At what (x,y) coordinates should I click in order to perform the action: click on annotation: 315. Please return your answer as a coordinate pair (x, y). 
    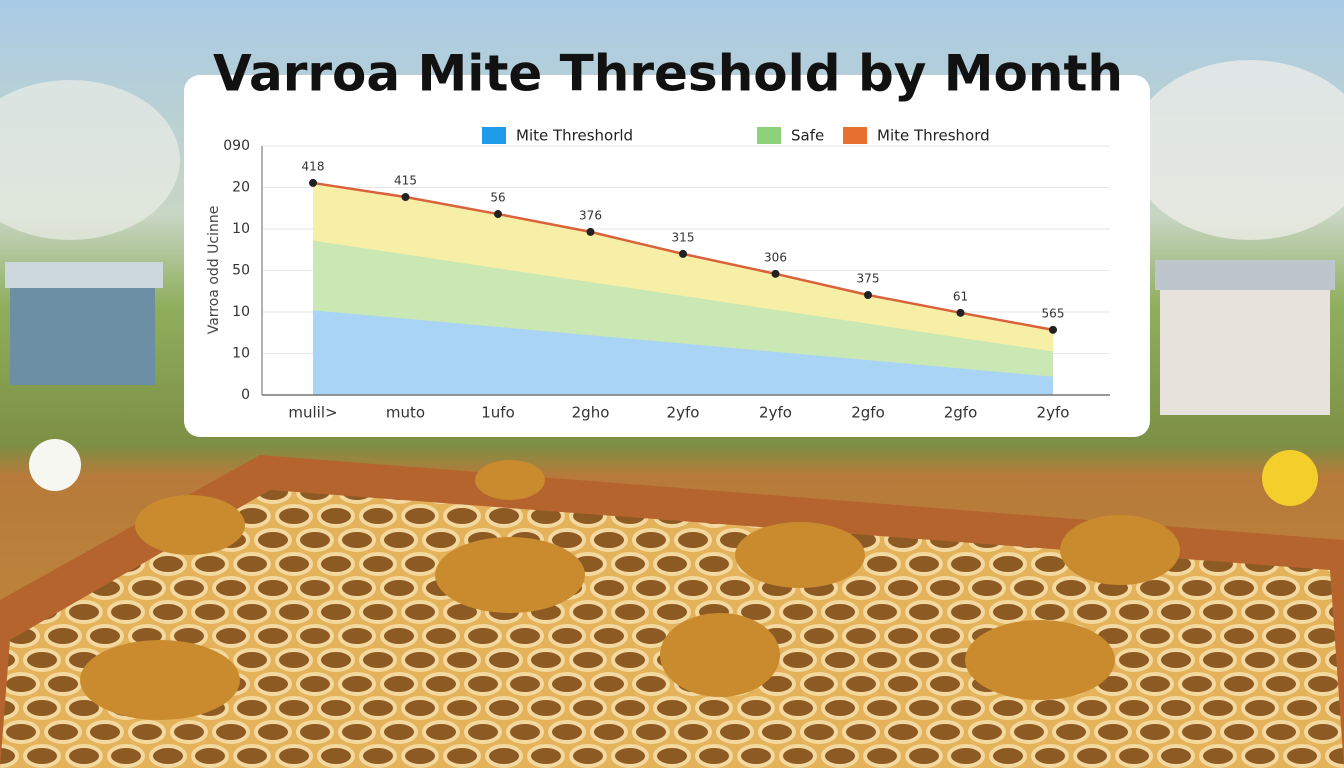
    Looking at the image, I should click on (683, 237).